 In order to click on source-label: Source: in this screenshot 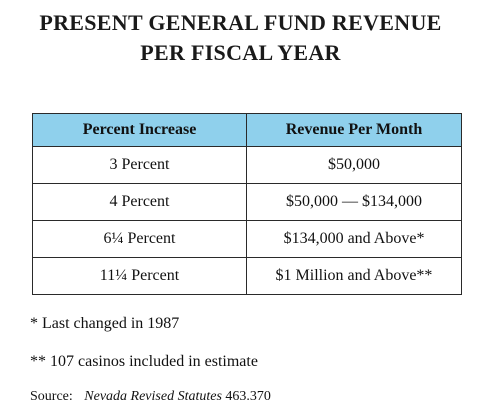, I will do `click(51, 396)`.